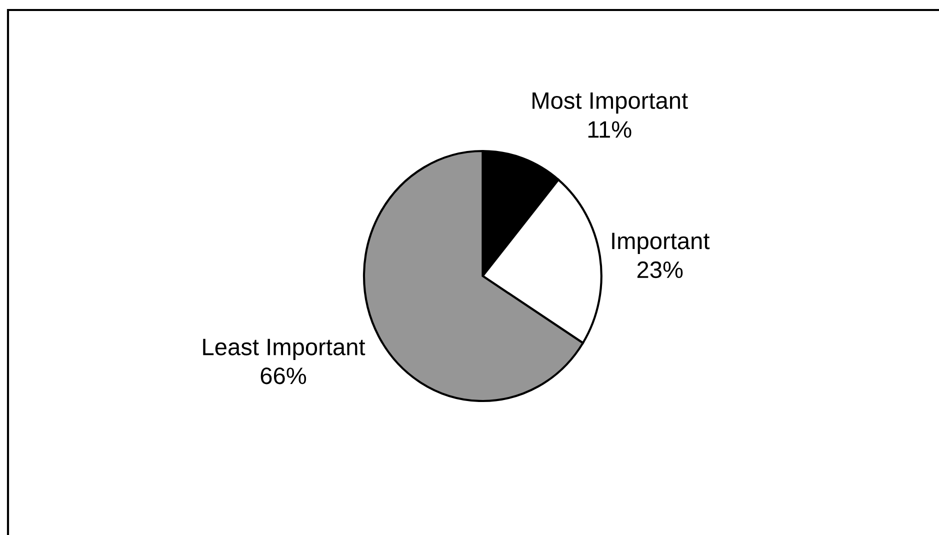 This screenshot has width=939, height=535. Describe the element at coordinates (610, 129) in the screenshot. I see `data-label: 11%` at that location.